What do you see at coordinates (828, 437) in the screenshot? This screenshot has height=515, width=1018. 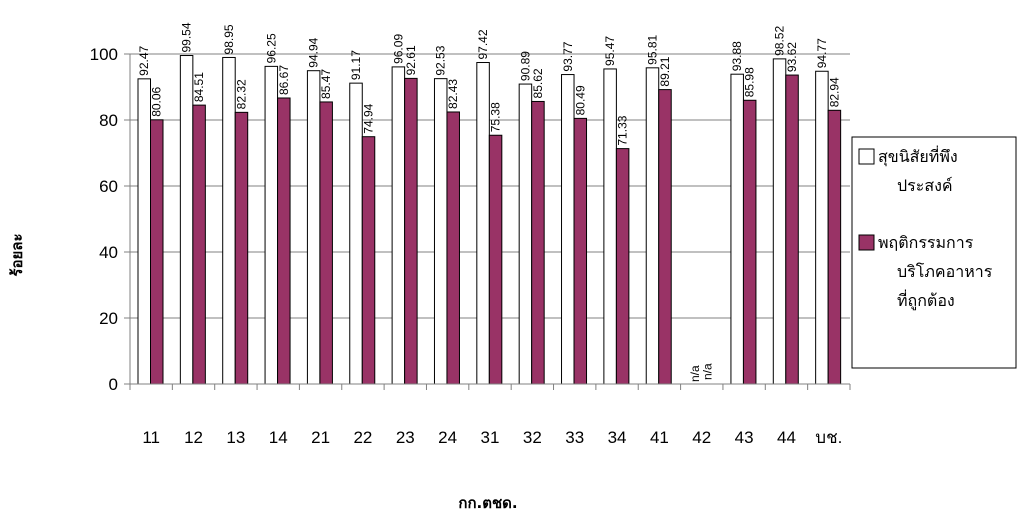 I see `x-tick-label: บช.` at bounding box center [828, 437].